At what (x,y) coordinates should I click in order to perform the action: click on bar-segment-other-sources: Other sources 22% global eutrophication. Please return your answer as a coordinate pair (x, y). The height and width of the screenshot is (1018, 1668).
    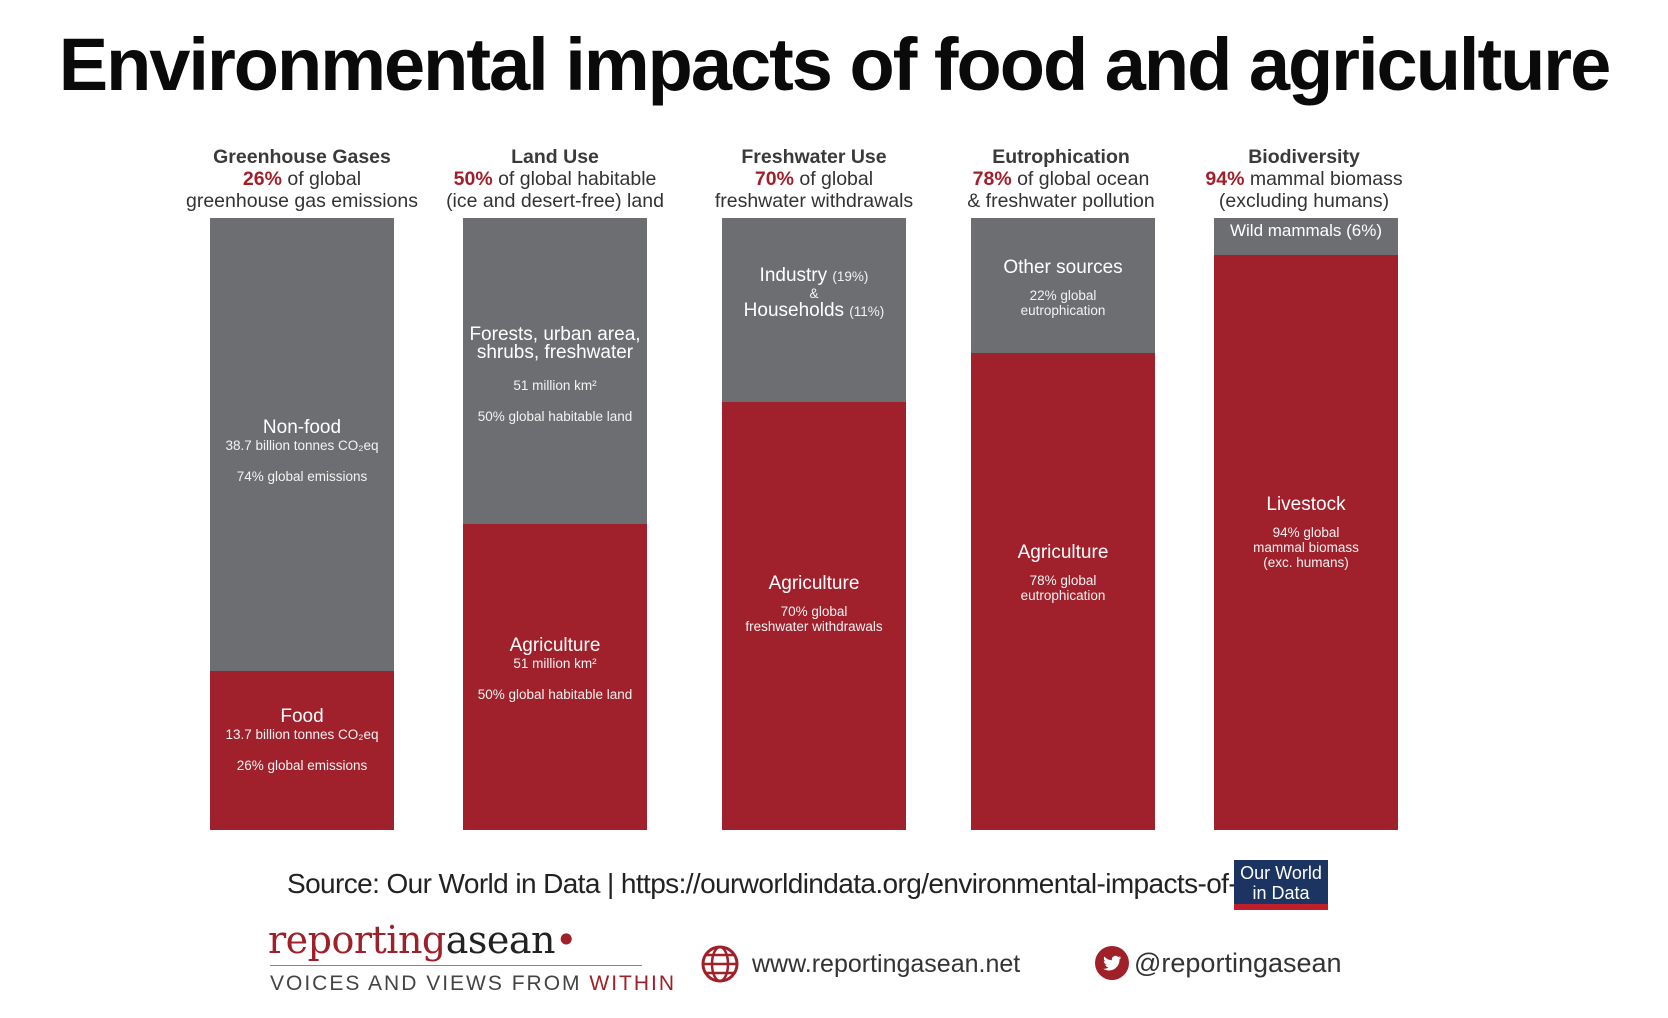
    Looking at the image, I should click on (1063, 285).